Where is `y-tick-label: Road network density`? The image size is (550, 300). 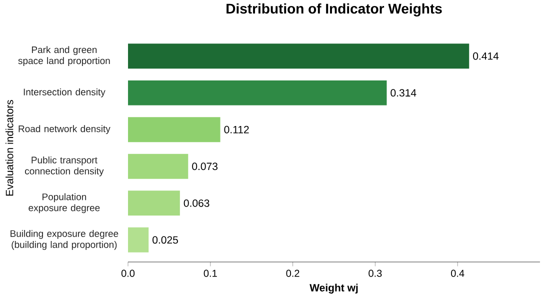 y-tick-label: Road network density is located at coordinates (64, 129).